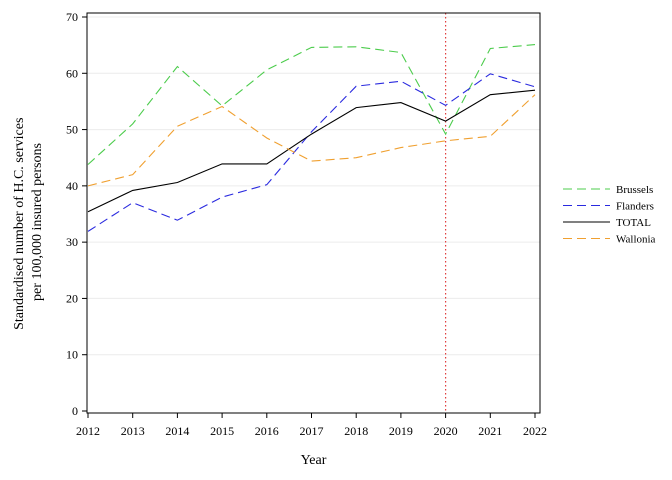 This screenshot has height=480, width=672. Describe the element at coordinates (535, 431) in the screenshot. I see `x-tick-label: 2022` at that location.